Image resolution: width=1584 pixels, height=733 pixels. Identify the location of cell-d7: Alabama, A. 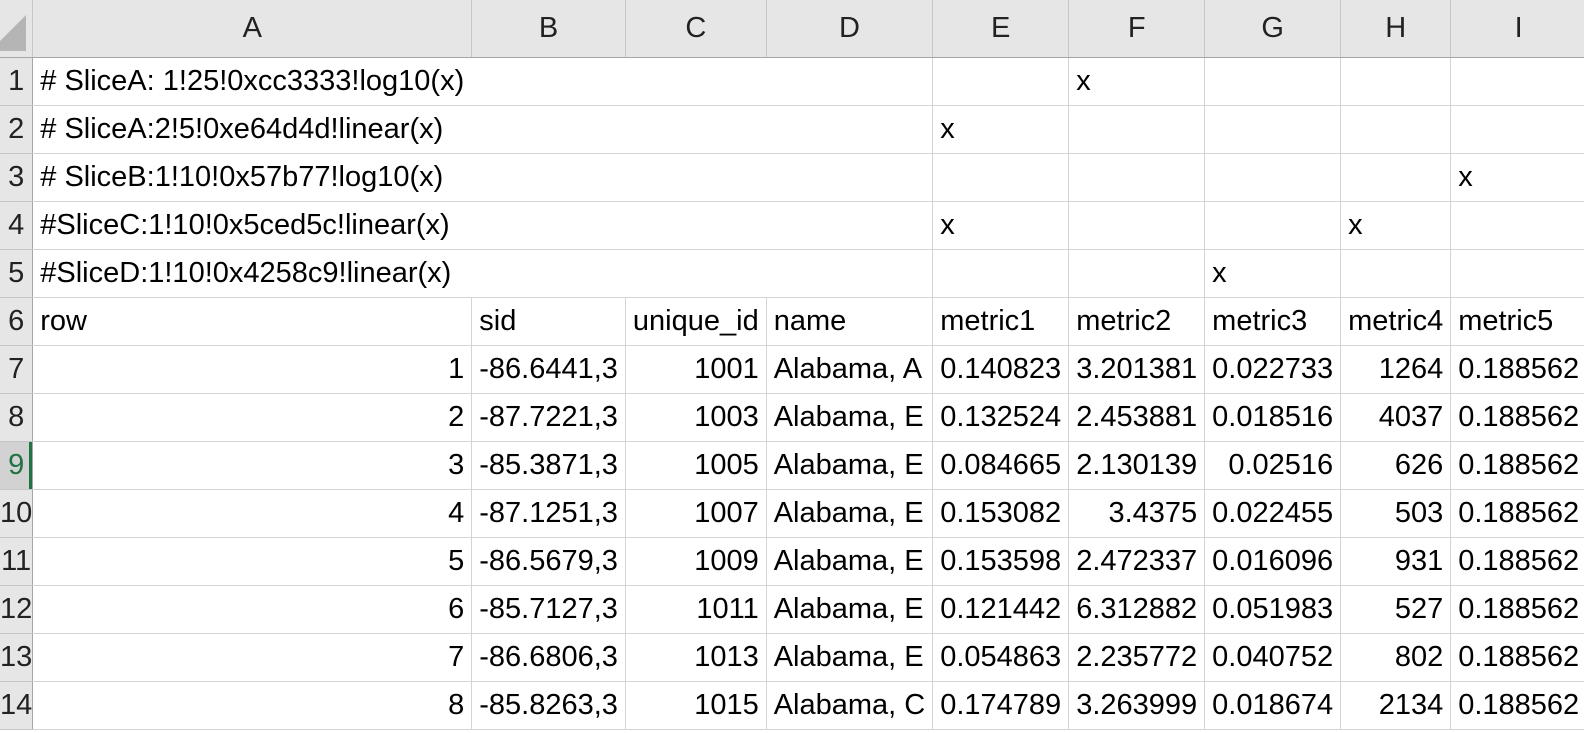
(850, 369).